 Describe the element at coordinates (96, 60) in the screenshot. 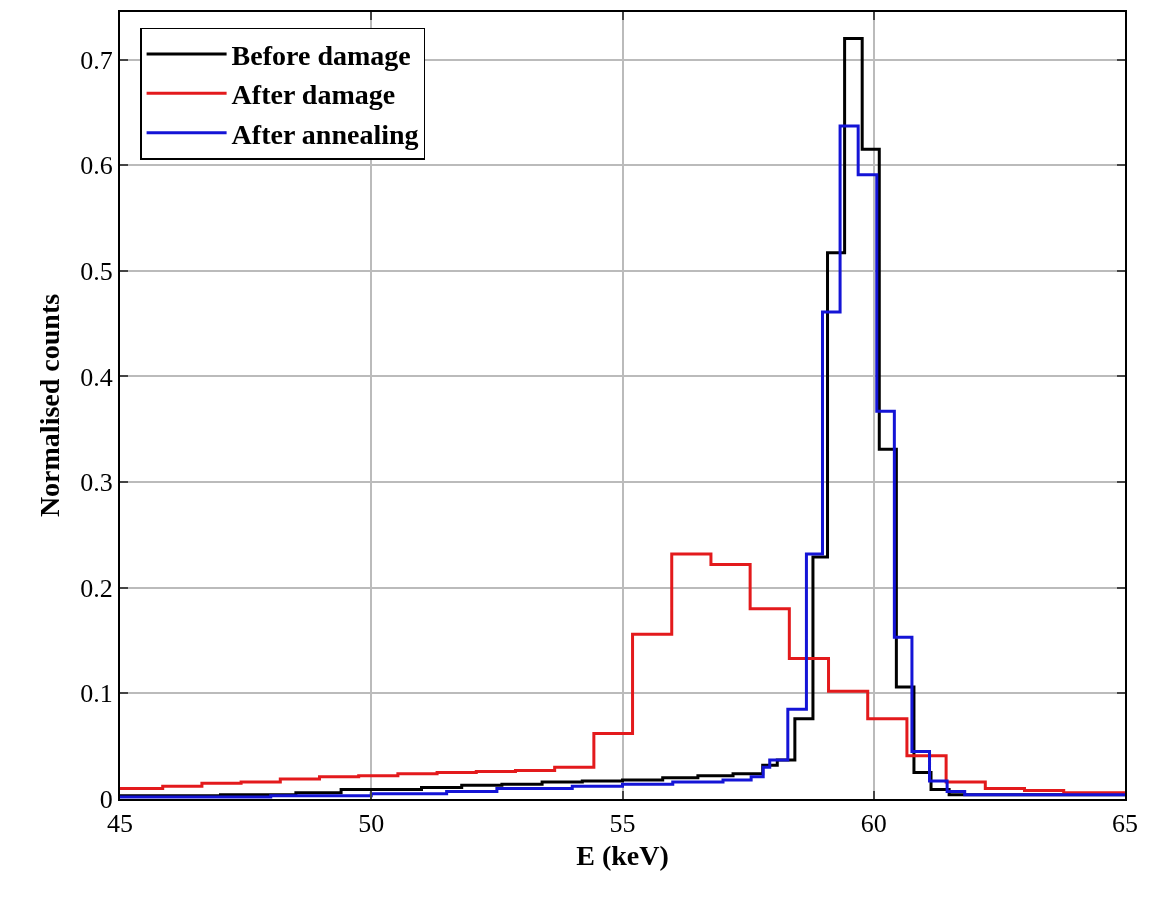

I see `y-tick-label: 0.7` at that location.